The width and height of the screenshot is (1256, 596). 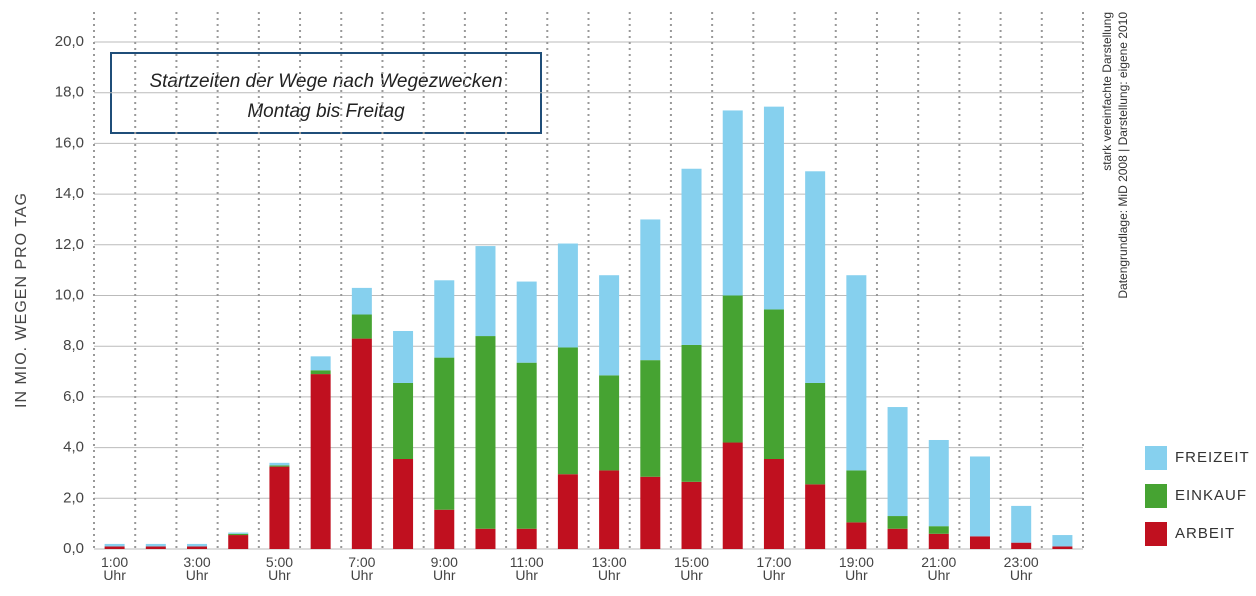 What do you see at coordinates (114, 562) in the screenshot?
I see `x-tick-label-line: 1:00` at bounding box center [114, 562].